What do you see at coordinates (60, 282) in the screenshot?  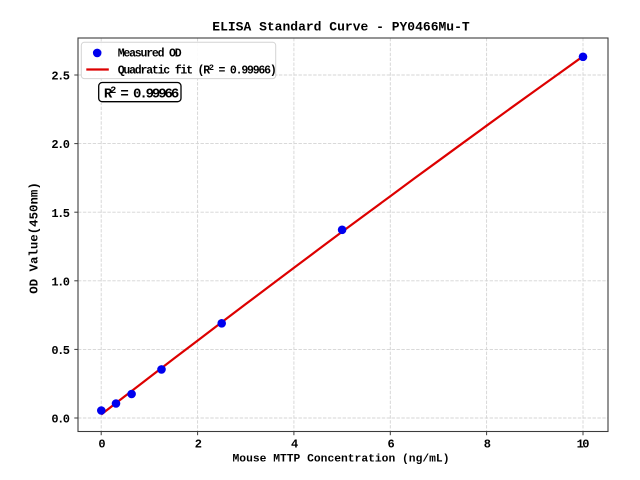 I see `svg-text: 1.0` at bounding box center [60, 282].